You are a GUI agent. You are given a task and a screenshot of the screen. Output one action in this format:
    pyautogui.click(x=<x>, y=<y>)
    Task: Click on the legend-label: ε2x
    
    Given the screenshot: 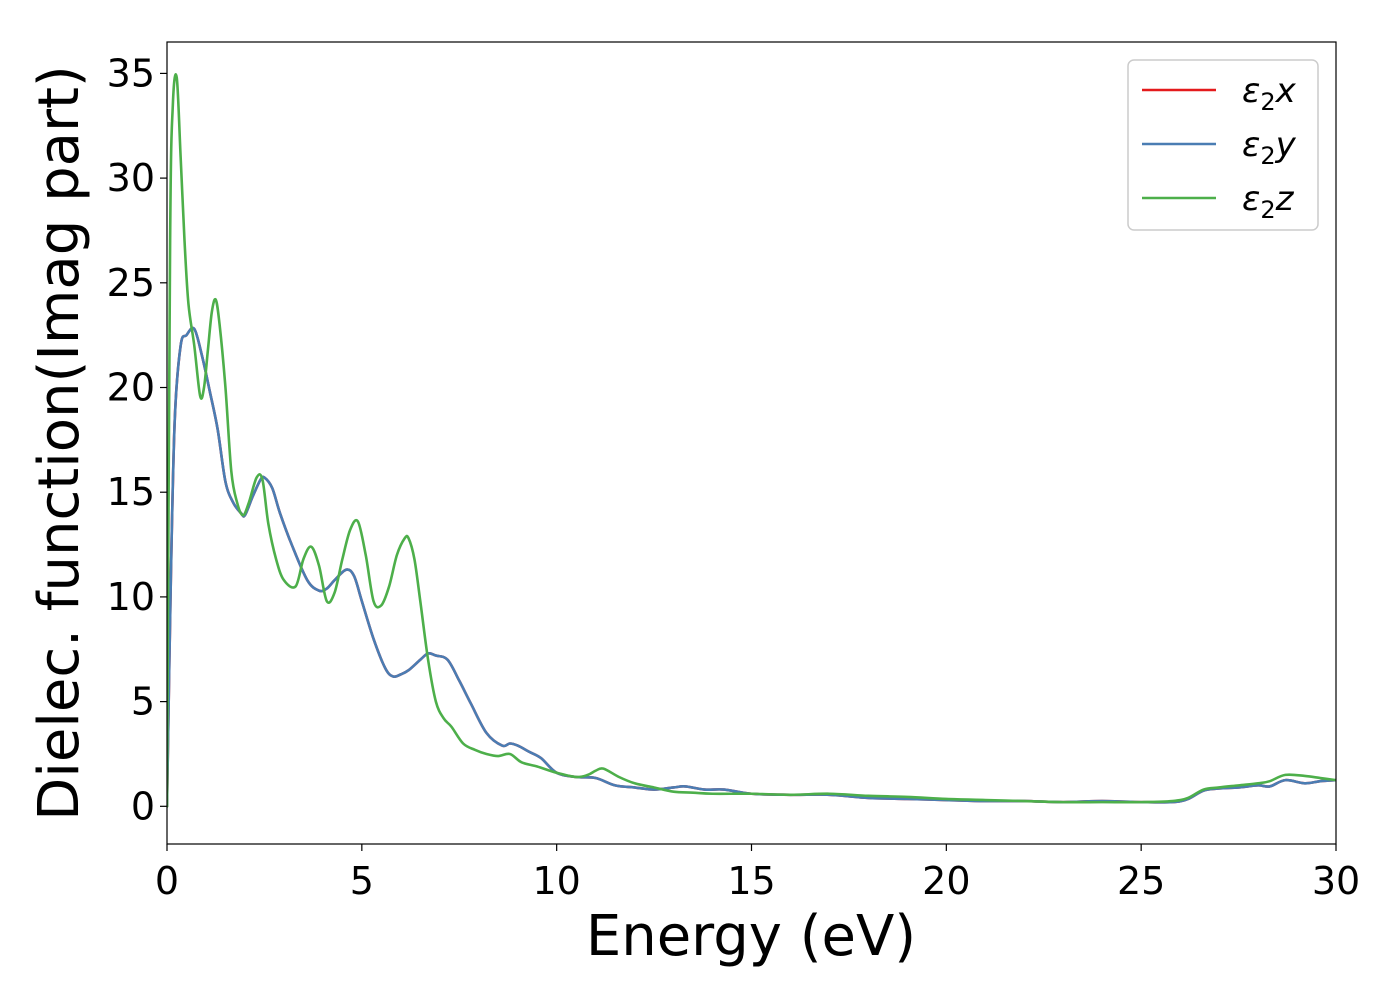 What is the action you would take?
    pyautogui.click(x=1269, y=93)
    